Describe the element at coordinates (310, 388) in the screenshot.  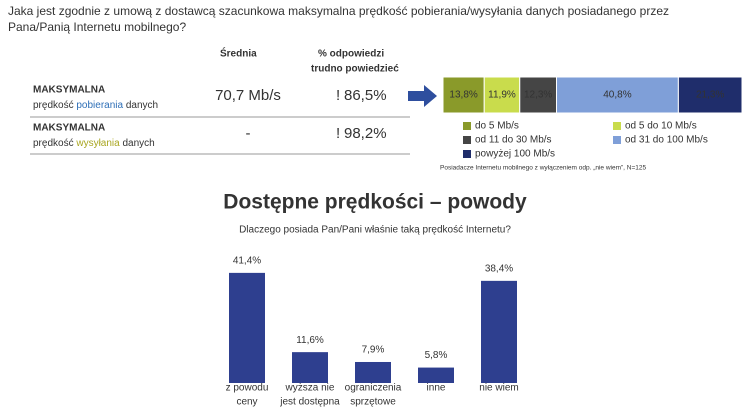
I see `x-tick-label: wyższa nie` at that location.